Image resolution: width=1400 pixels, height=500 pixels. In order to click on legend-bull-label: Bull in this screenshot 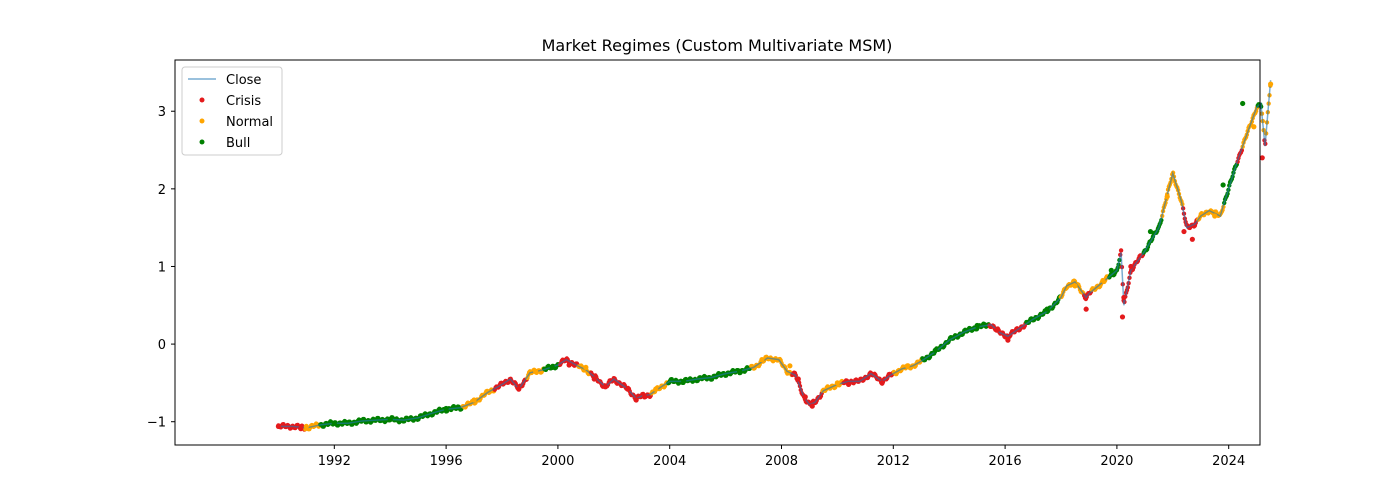, I will do `click(238, 143)`.